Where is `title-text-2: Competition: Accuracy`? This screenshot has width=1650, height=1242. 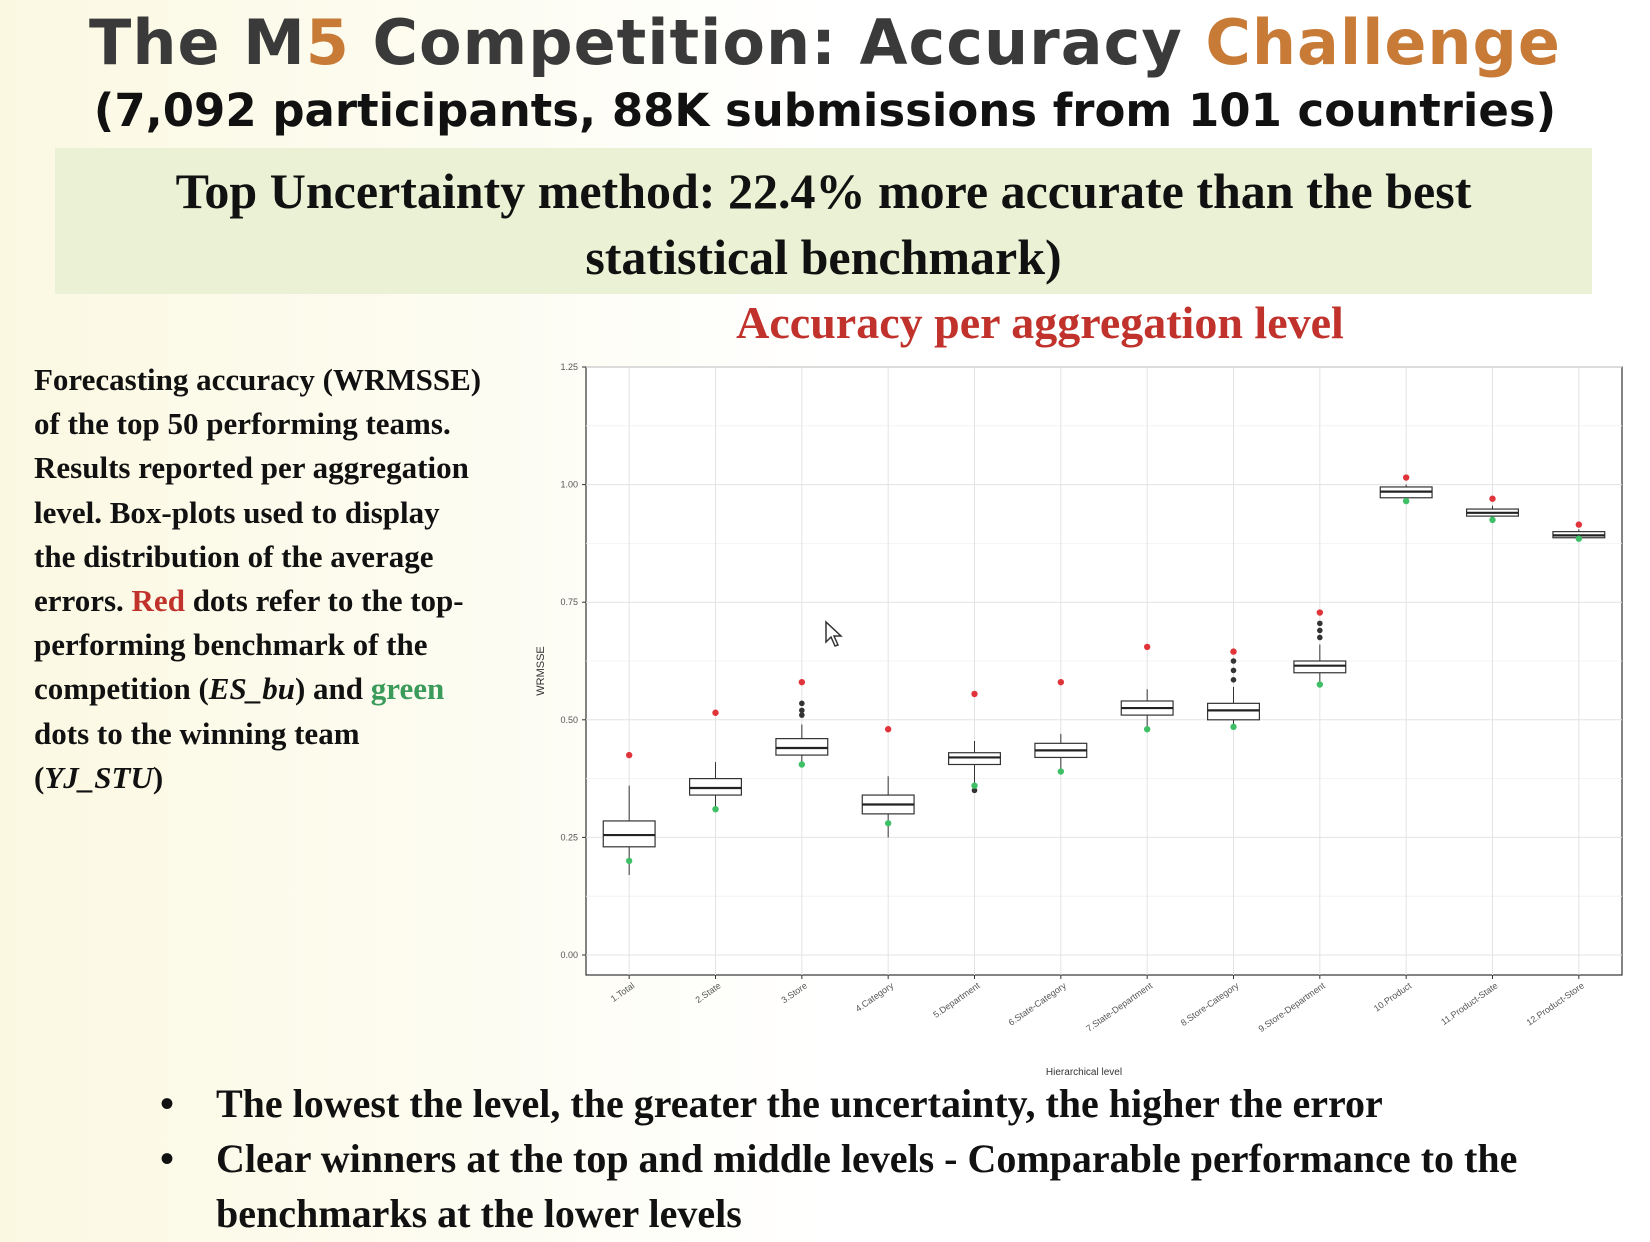 title-text-2: Competition: Accuracy is located at coordinates (777, 42).